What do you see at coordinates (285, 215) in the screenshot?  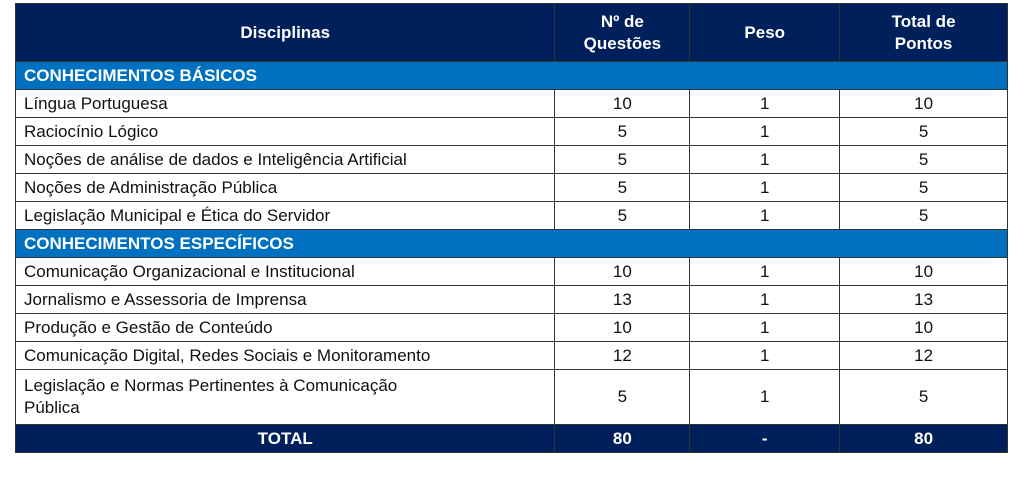 I see `discipline-name: Legislação Municipal e Ética do Servidor` at bounding box center [285, 215].